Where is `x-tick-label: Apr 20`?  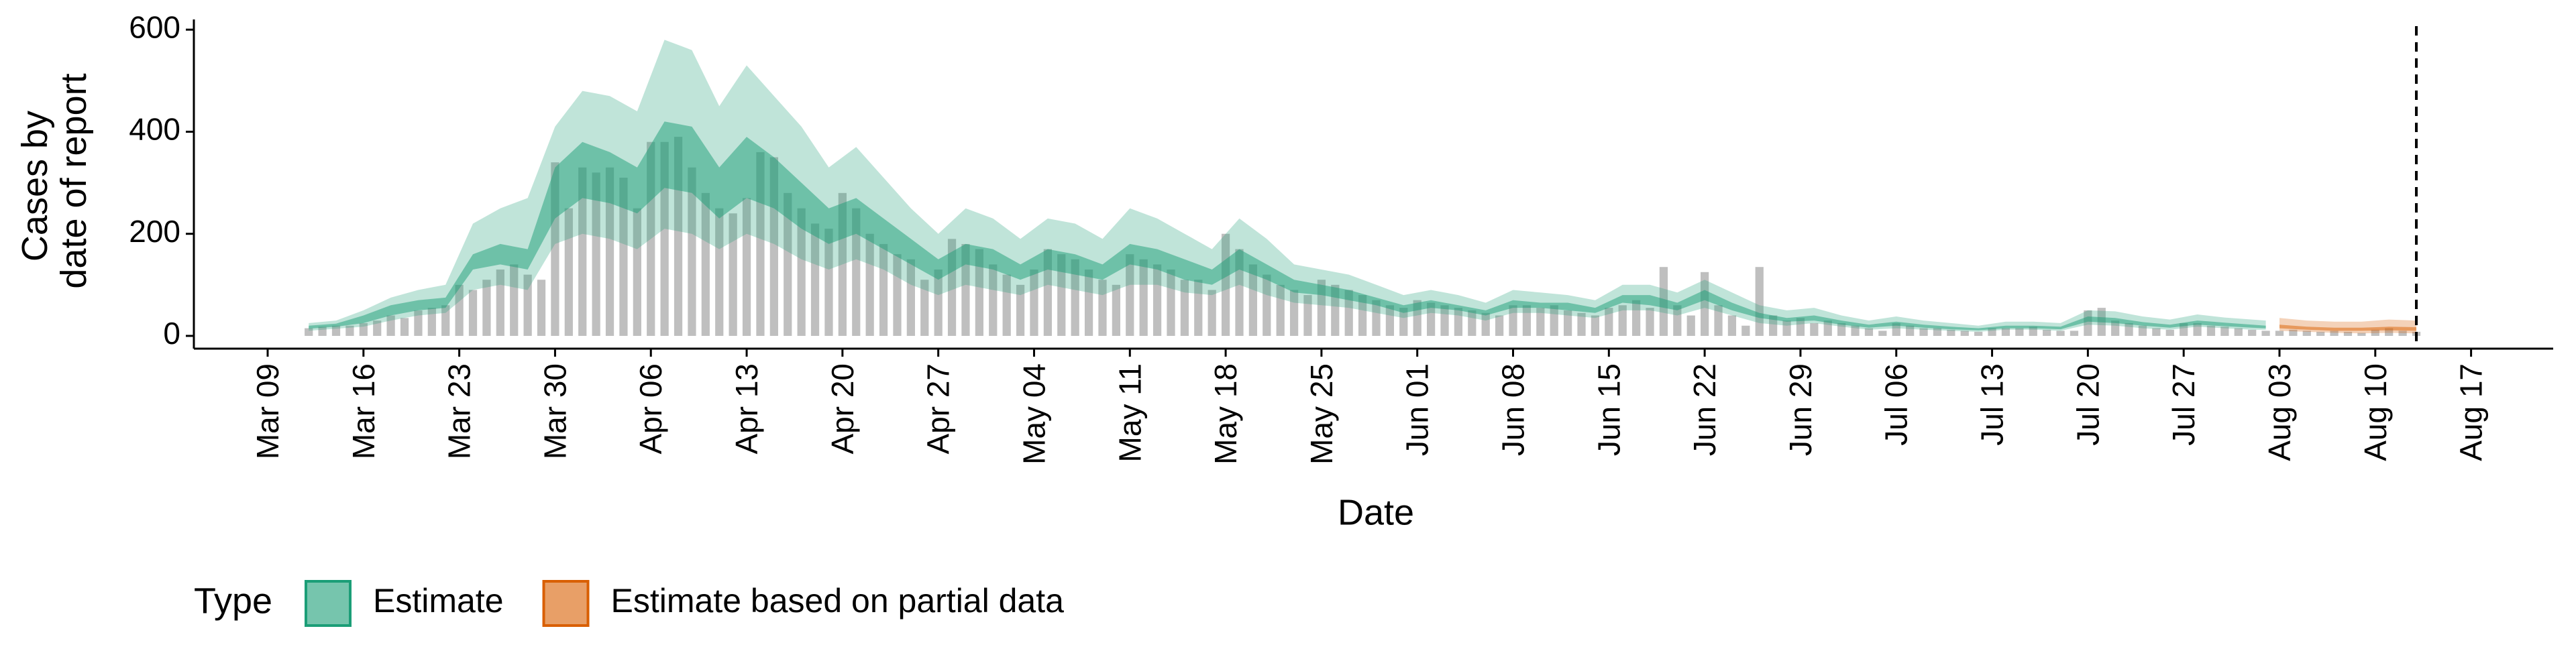 x-tick-label: Apr 20 is located at coordinates (842, 409).